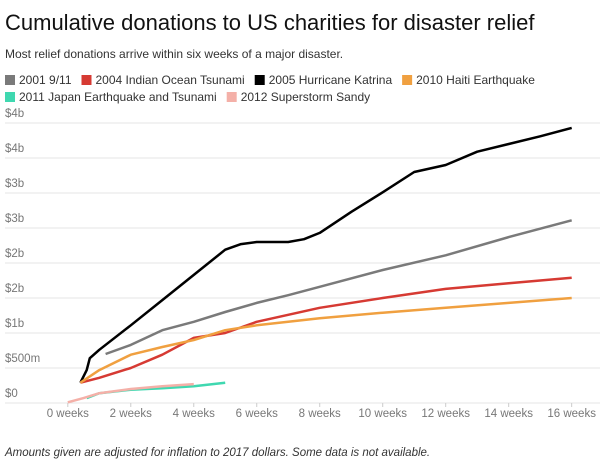 The height and width of the screenshot is (467, 609). I want to click on y-tick-label: $500m, so click(22, 359).